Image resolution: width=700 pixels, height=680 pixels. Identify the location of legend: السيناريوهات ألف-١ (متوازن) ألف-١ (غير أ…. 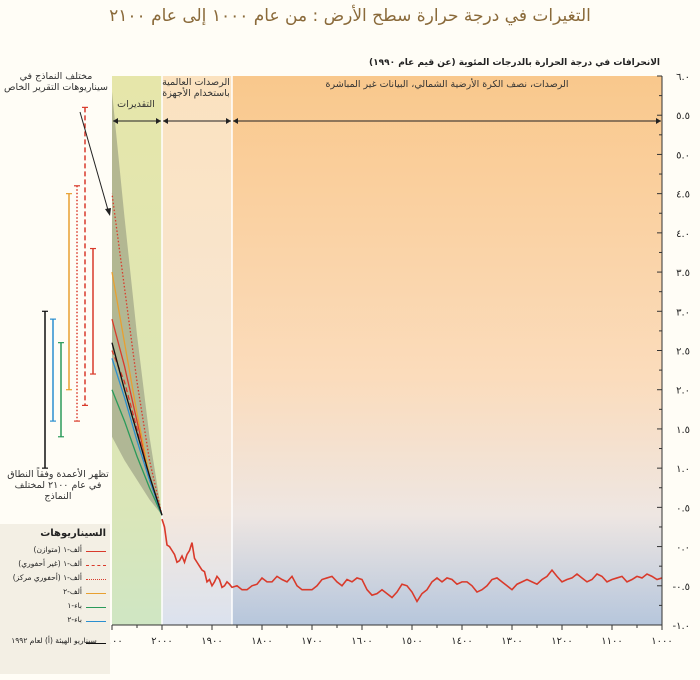
(55, 599).